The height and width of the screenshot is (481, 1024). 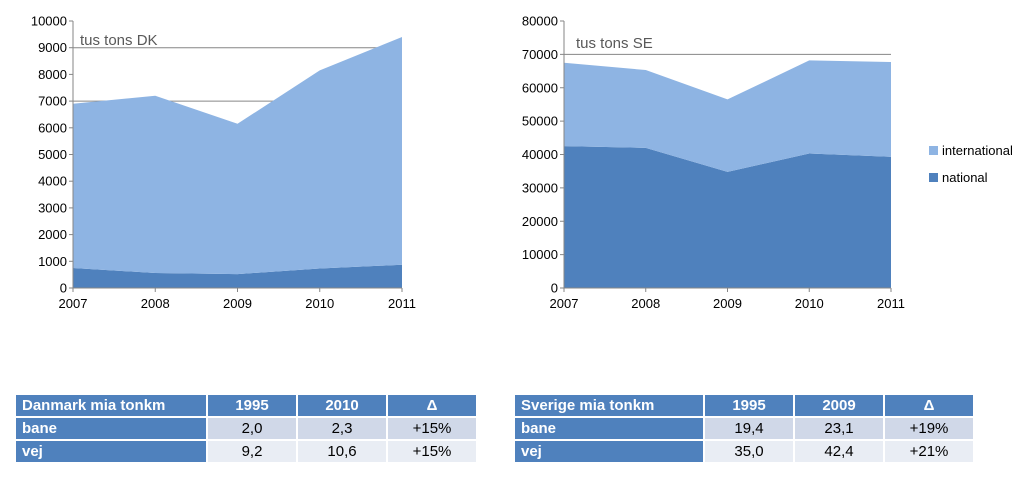 I want to click on chart-title-dk: tus tons DK, so click(x=119, y=40).